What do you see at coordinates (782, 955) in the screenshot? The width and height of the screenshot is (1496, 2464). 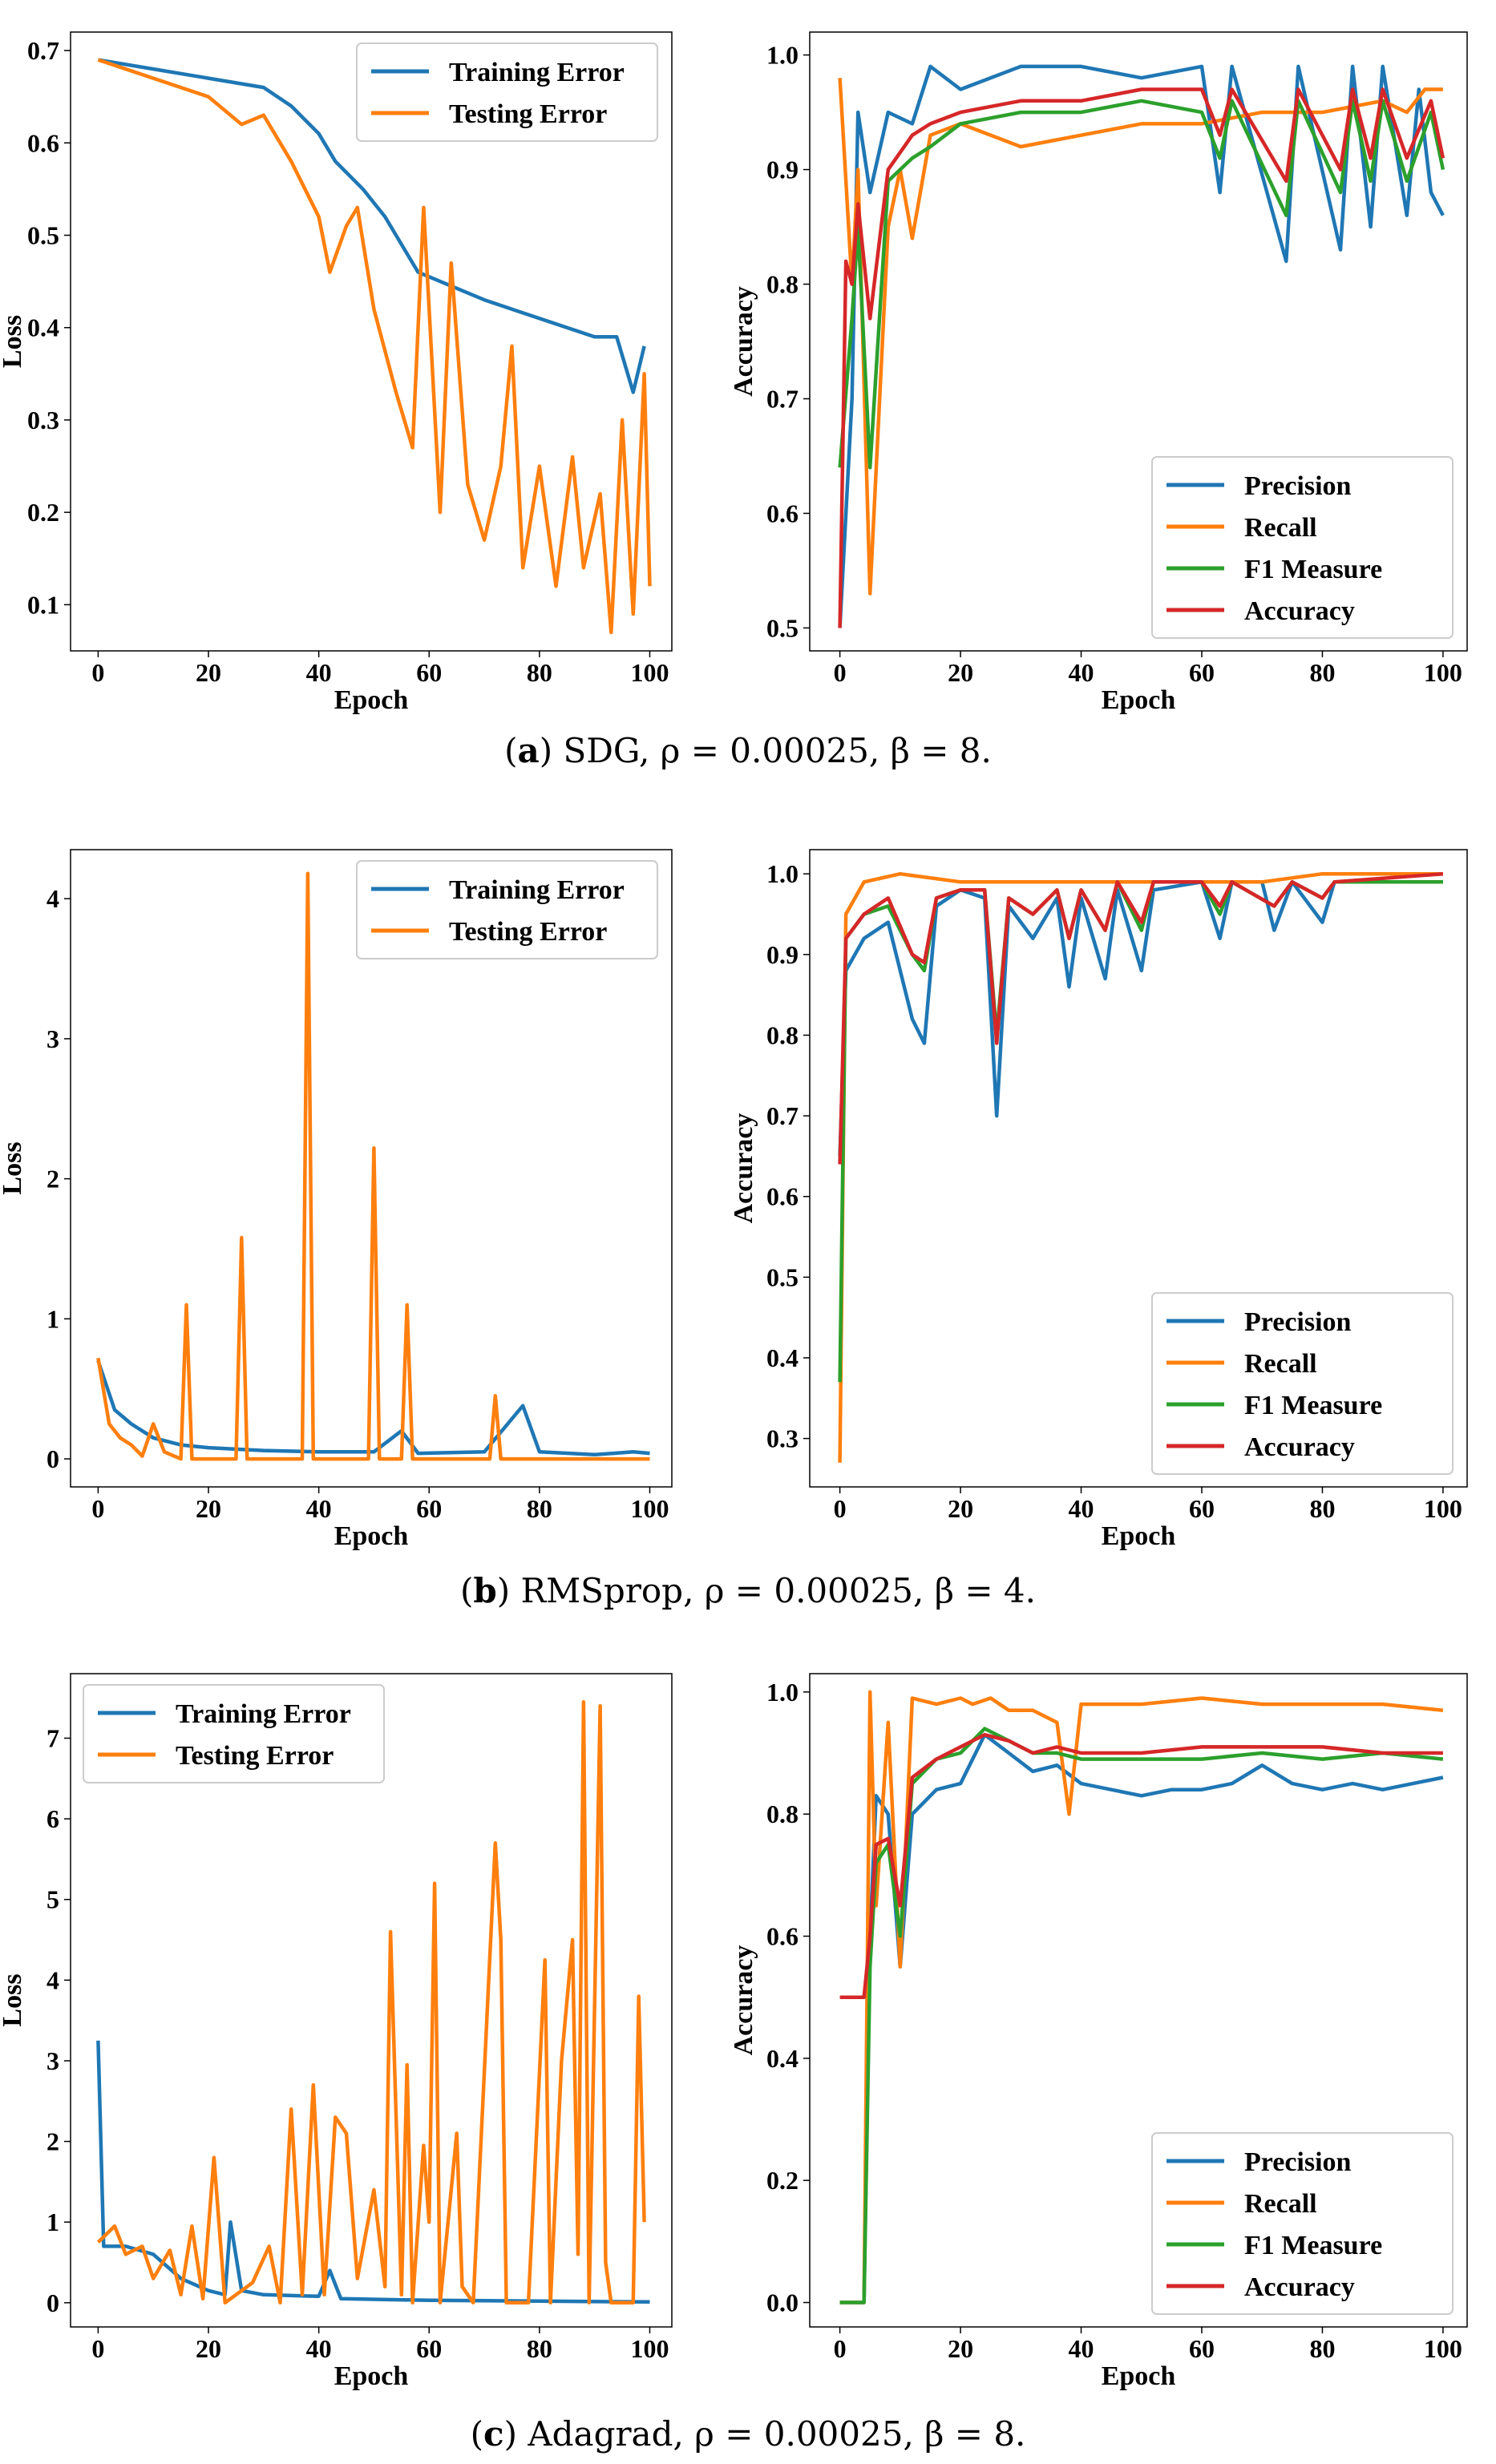 I see `y-tick-label: 0.9` at bounding box center [782, 955].